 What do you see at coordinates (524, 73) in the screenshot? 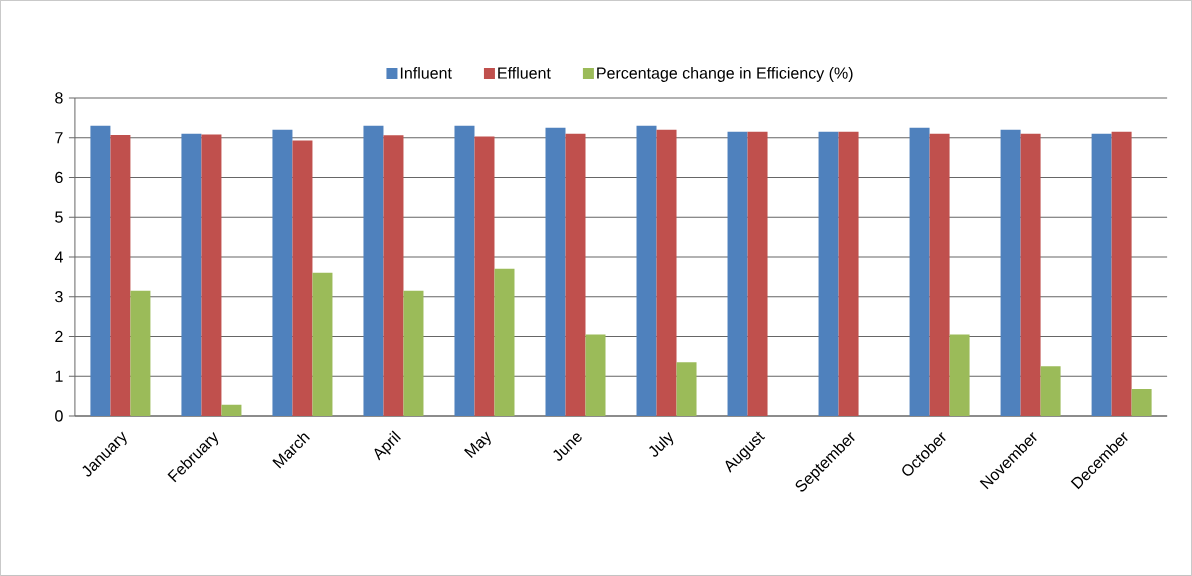
I see `legend-label: Effluent` at bounding box center [524, 73].